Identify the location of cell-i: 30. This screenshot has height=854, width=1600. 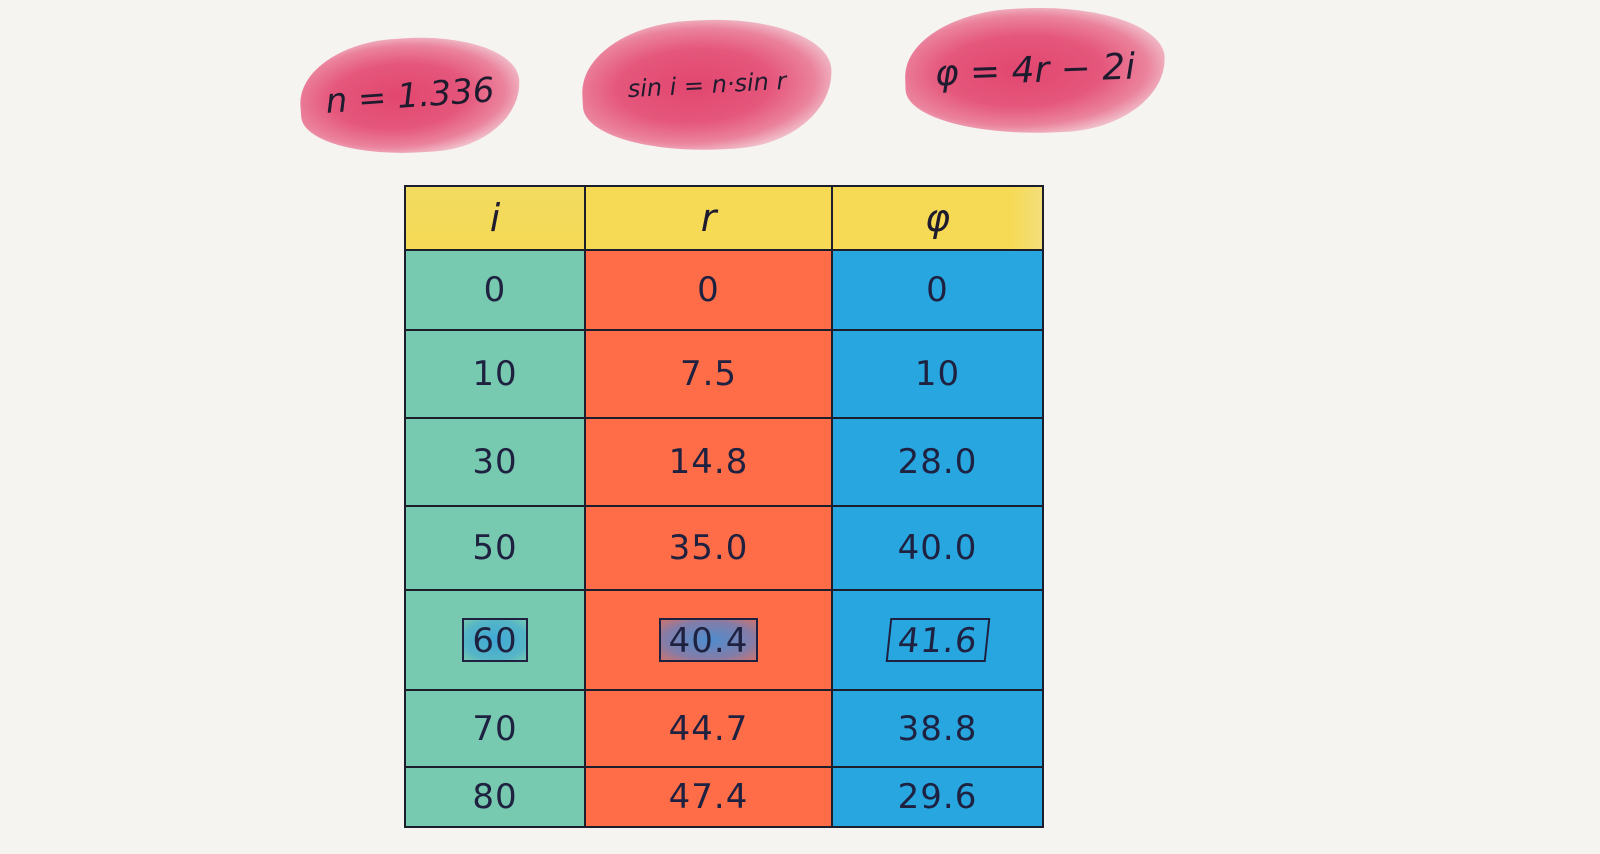
(495, 462).